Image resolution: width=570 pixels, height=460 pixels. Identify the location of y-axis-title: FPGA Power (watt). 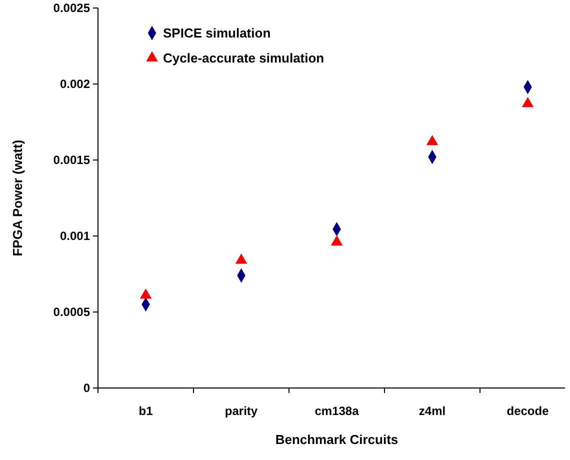
(17, 198).